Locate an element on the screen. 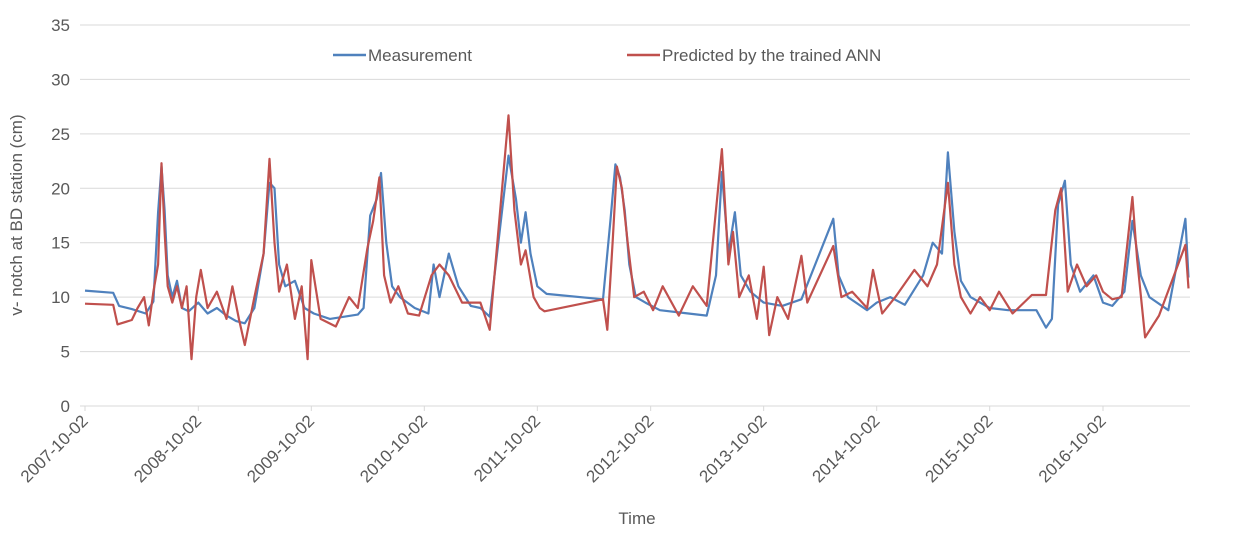 The width and height of the screenshot is (1238, 536). y-tick-label: 20 is located at coordinates (60, 188).